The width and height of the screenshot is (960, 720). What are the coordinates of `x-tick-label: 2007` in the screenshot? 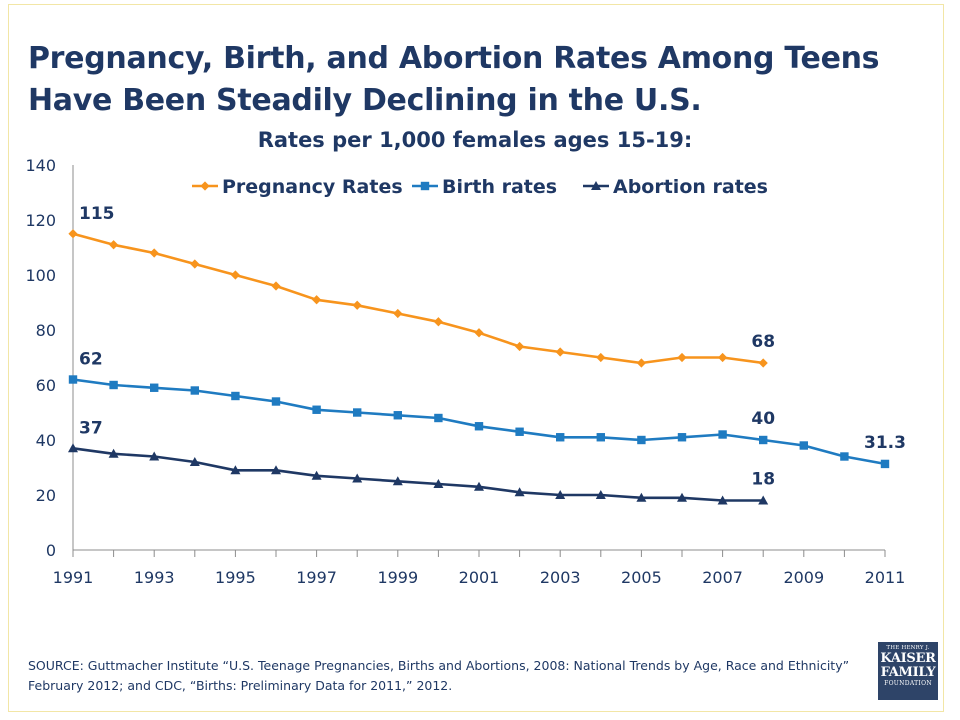 It's located at (722, 577).